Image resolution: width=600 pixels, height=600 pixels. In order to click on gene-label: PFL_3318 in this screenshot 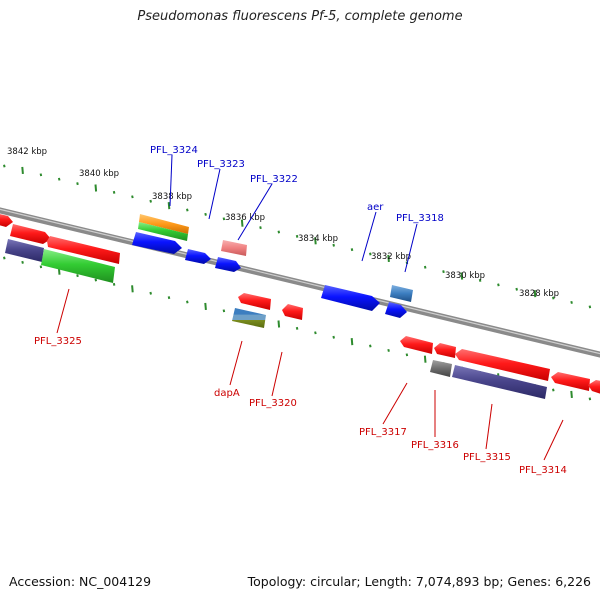, I will do `click(420, 218)`.